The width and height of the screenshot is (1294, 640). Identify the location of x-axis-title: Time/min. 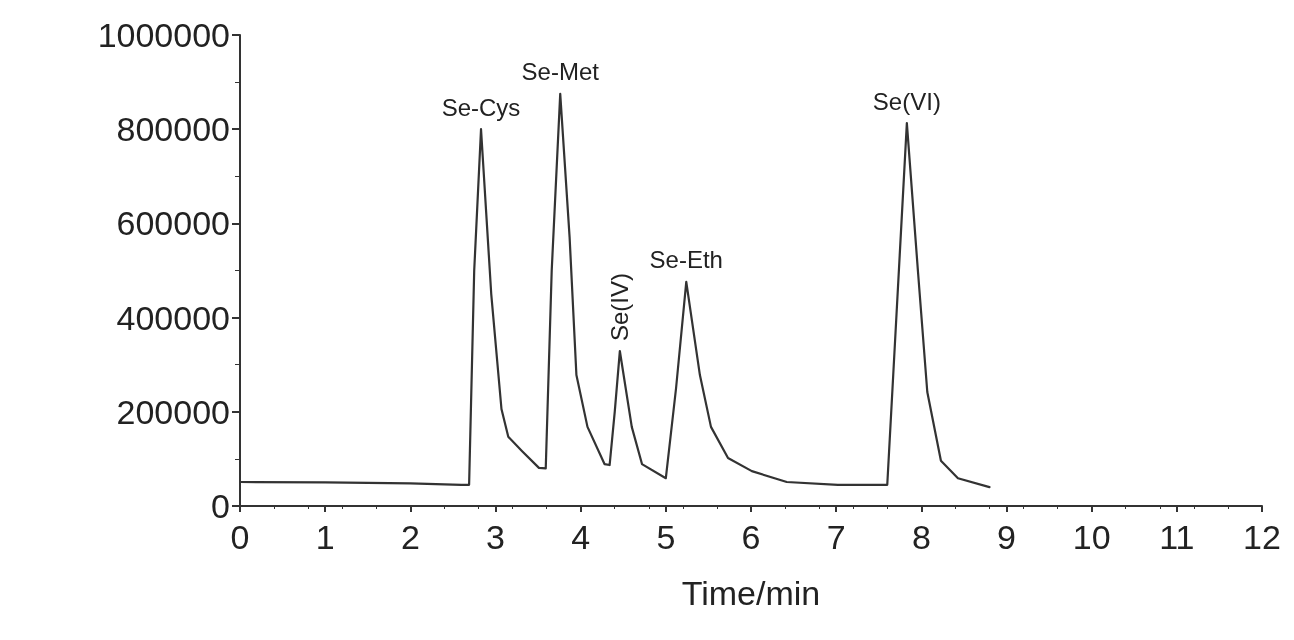
(751, 593).